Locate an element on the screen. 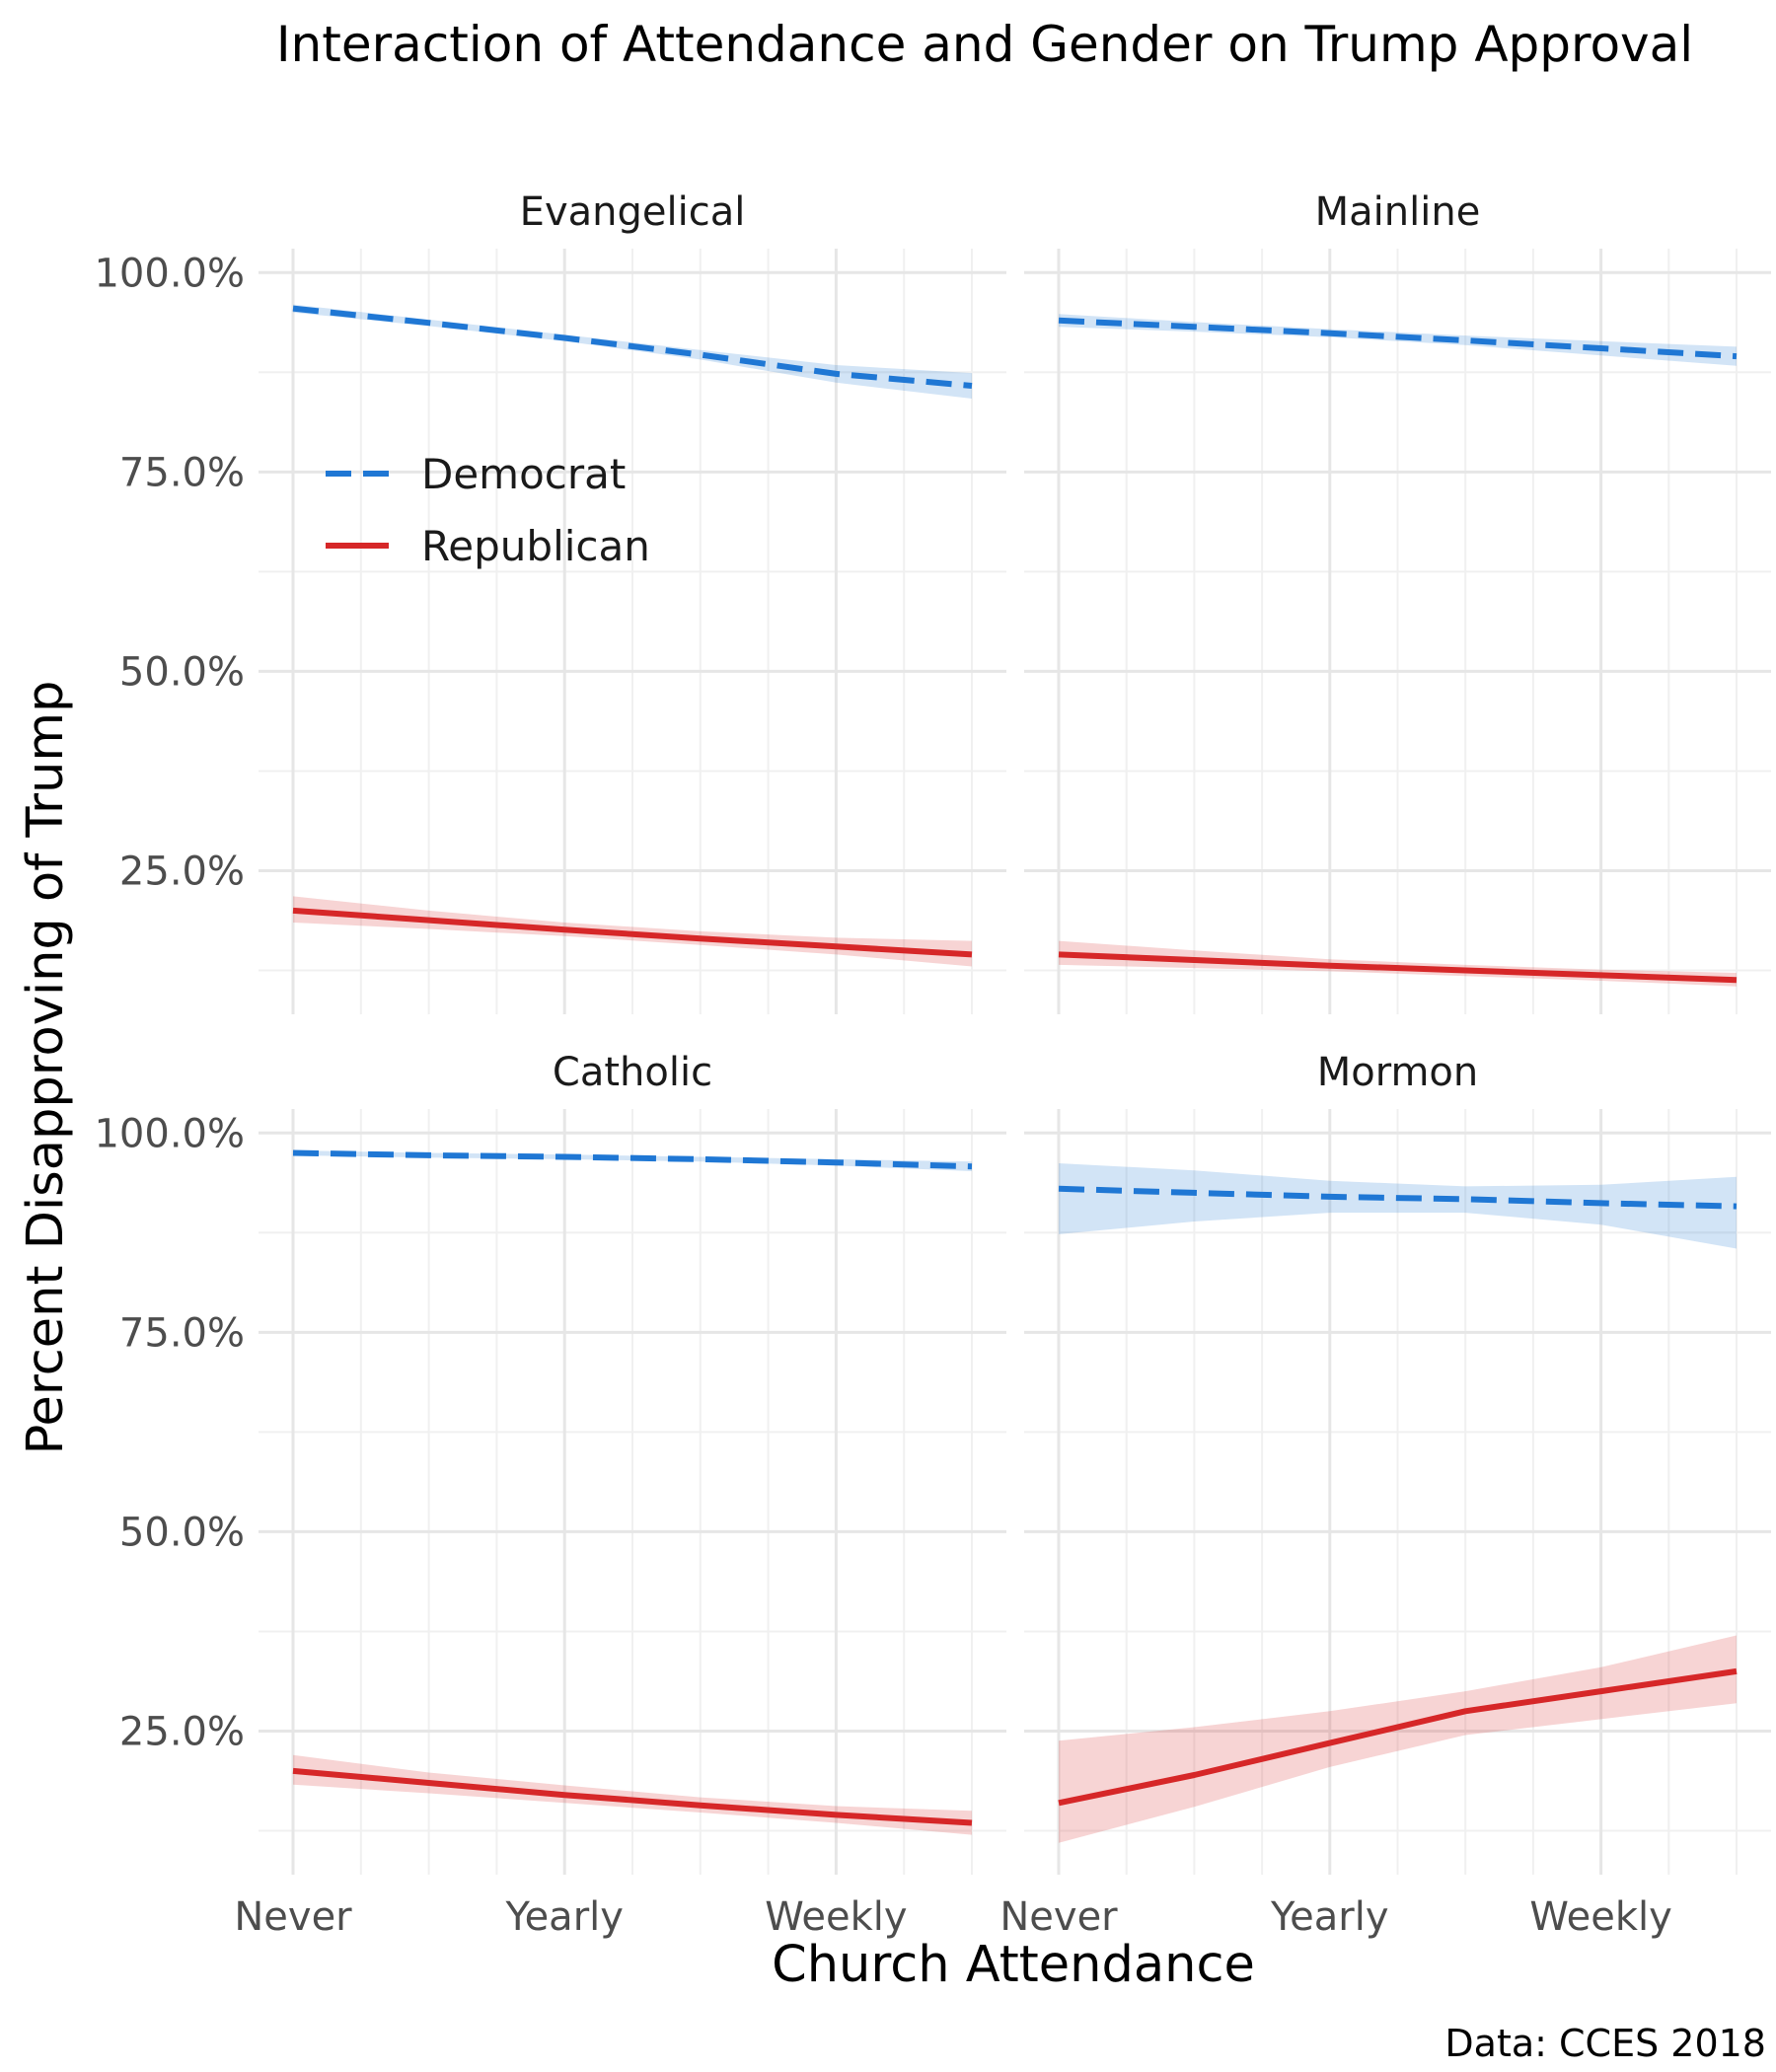 This screenshot has width=1776, height=2072. legend: Democrat Republican is located at coordinates (488, 510).